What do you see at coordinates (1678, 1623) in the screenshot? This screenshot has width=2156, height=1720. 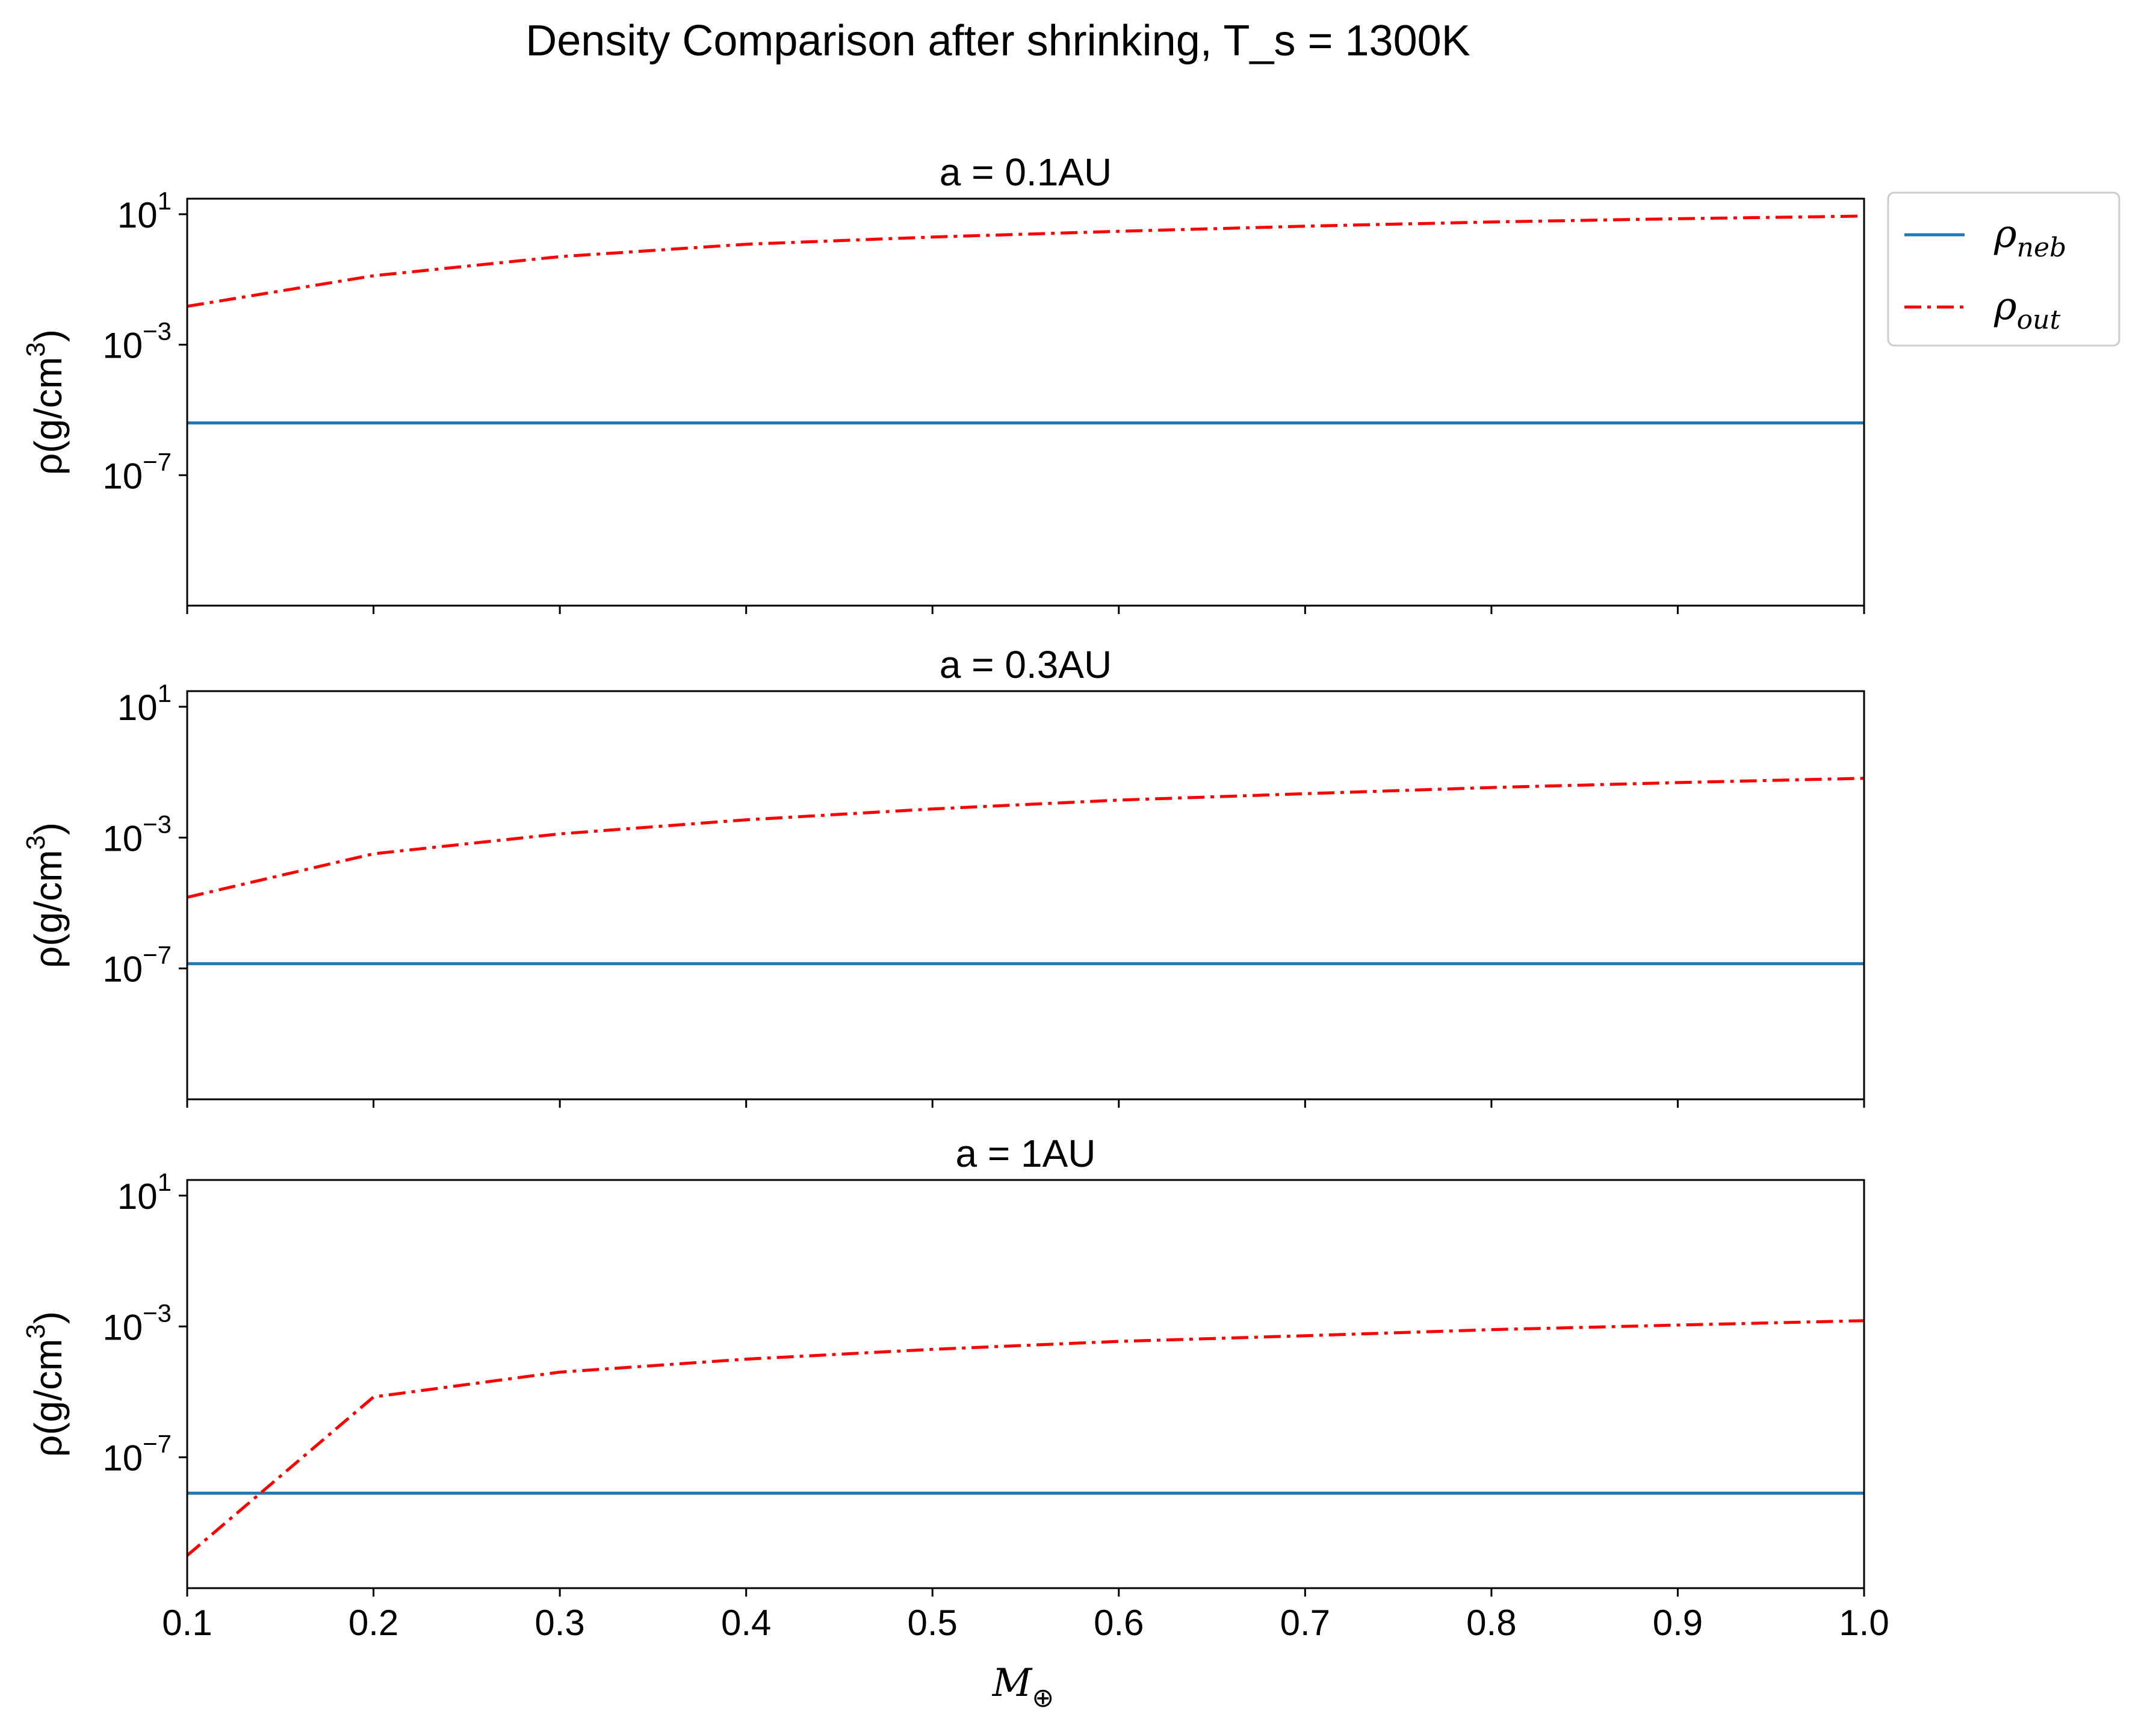 I see `x-tick-label: 0.9` at bounding box center [1678, 1623].